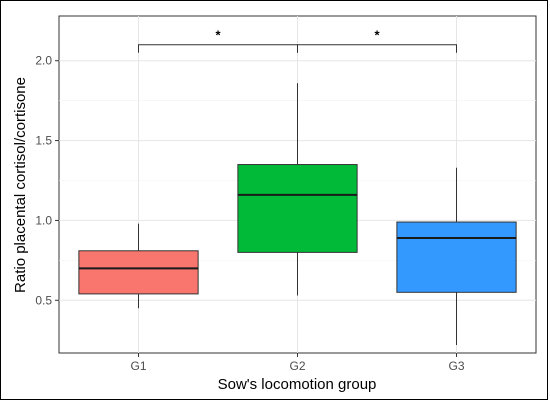 Image resolution: width=550 pixels, height=402 pixels. Describe the element at coordinates (377, 48) in the screenshot. I see `bracket-line` at that location.